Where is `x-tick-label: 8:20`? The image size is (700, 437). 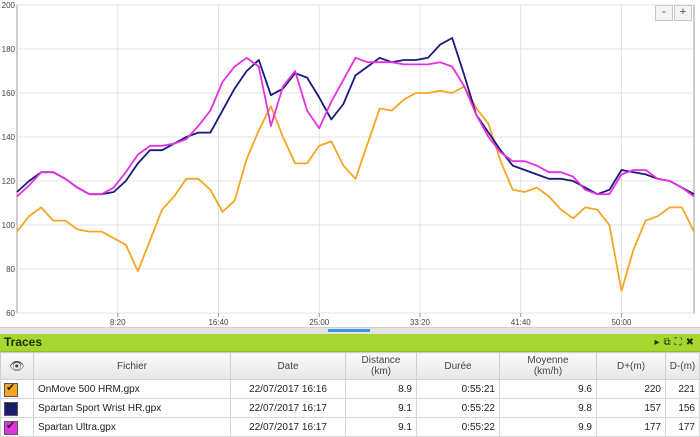 x-tick-label: 8:20 is located at coordinates (118, 322).